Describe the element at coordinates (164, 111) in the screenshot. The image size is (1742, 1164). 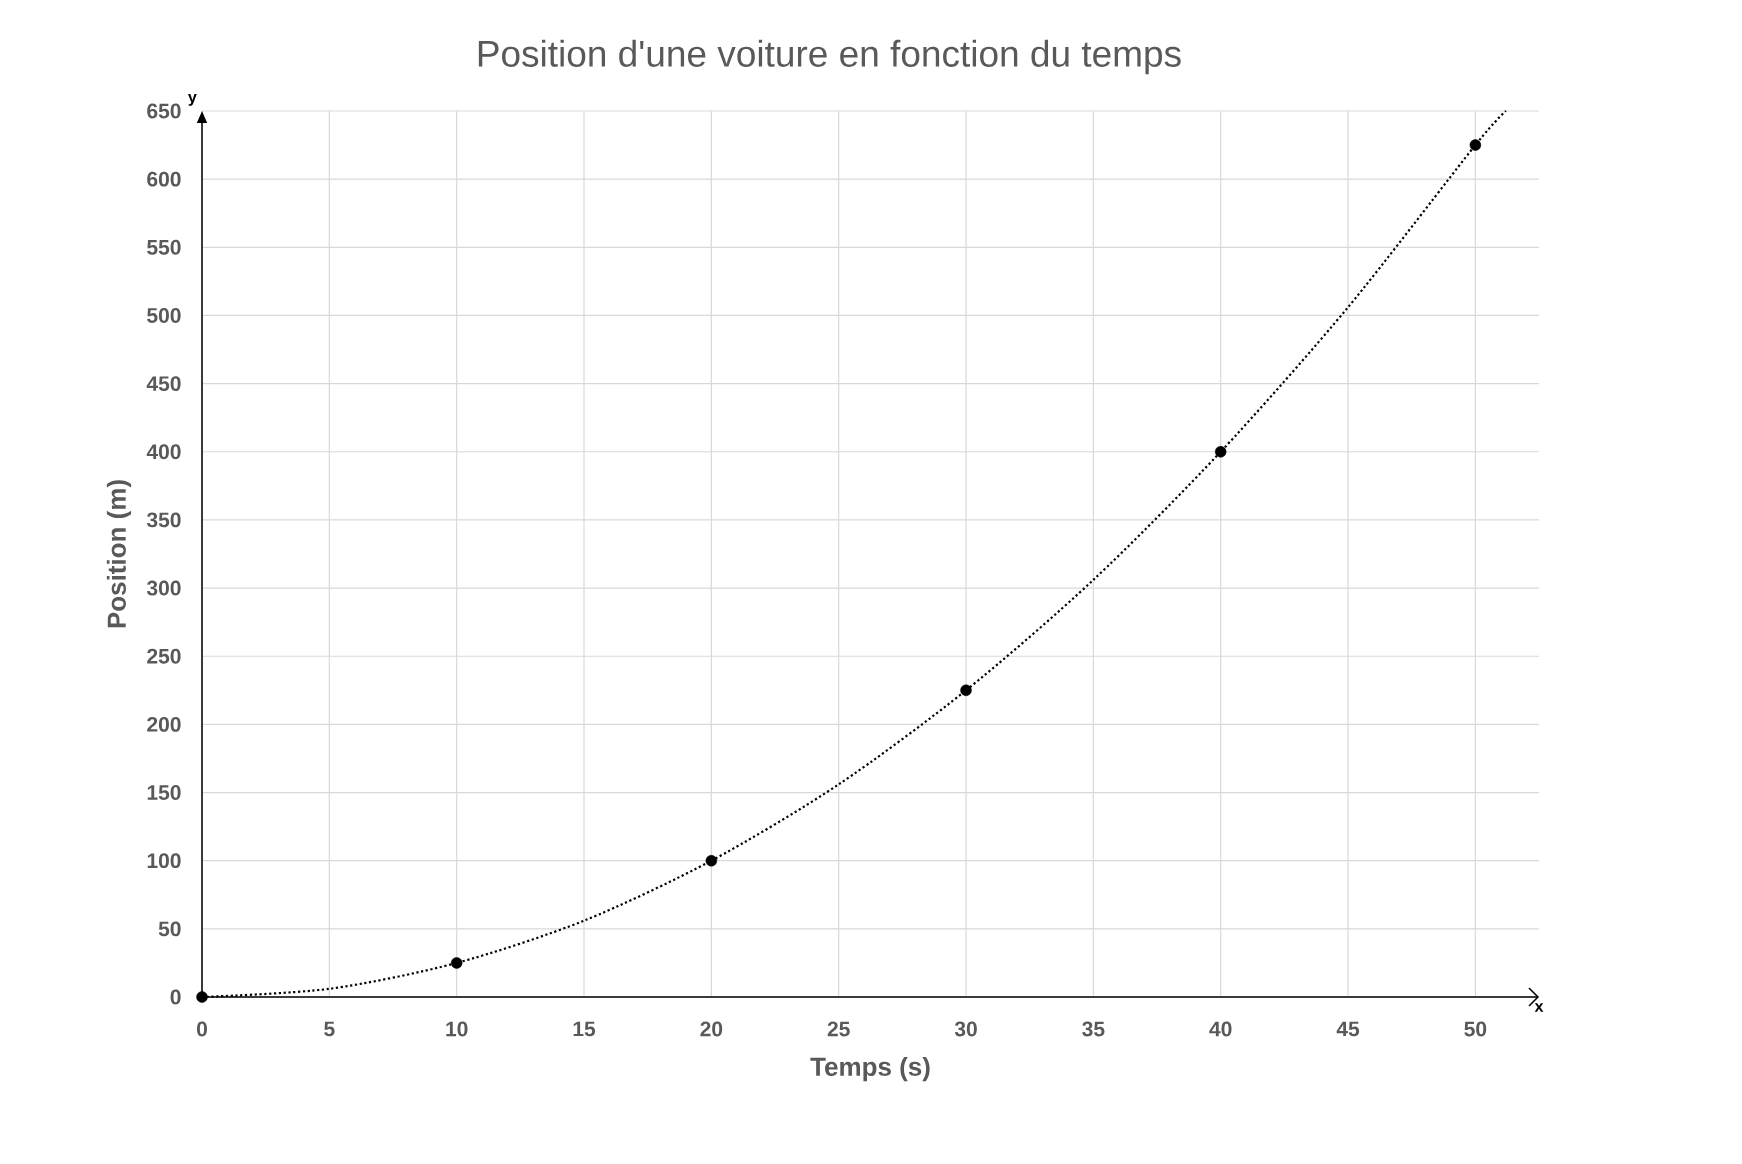
I see `y-tick-label: 650` at that location.